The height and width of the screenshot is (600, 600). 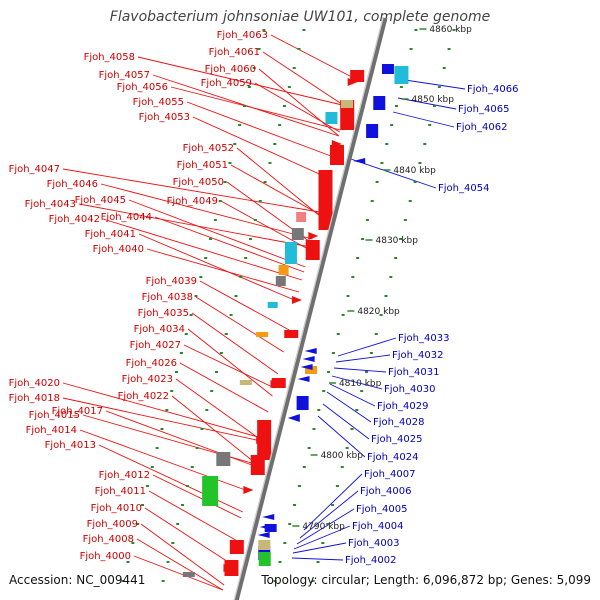 What do you see at coordinates (381, 509) in the screenshot?
I see `gene-label-Fjoh_4005: Fjoh_4005` at bounding box center [381, 509].